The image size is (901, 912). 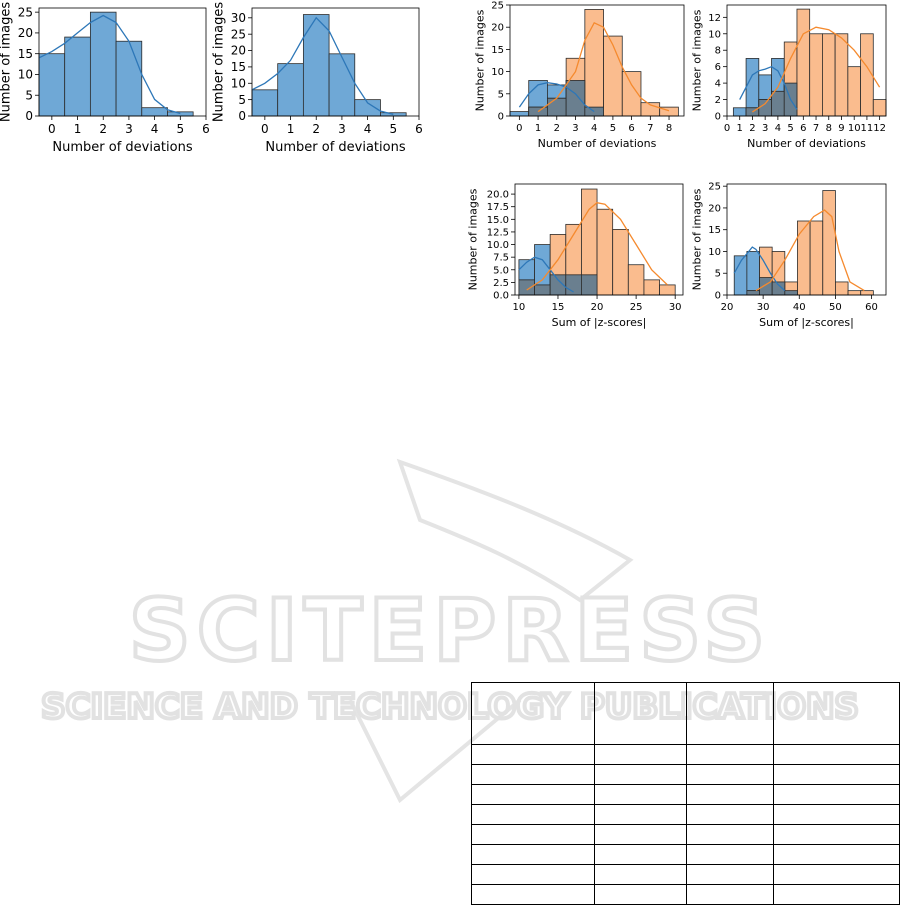 I want to click on y-tick-label: 4, so click(x=718, y=84).